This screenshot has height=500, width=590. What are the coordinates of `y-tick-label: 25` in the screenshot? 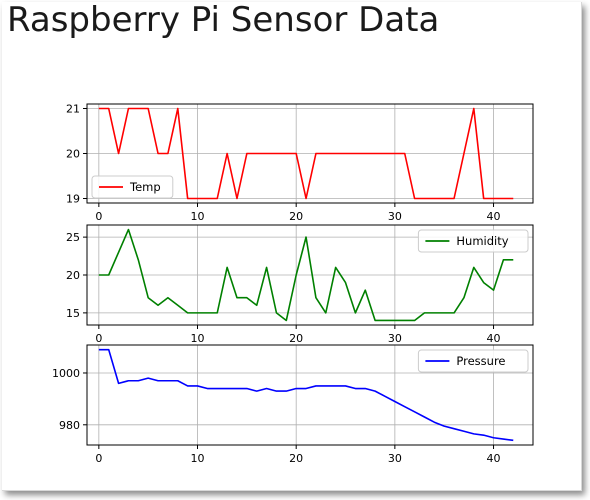 It's located at (73, 237).